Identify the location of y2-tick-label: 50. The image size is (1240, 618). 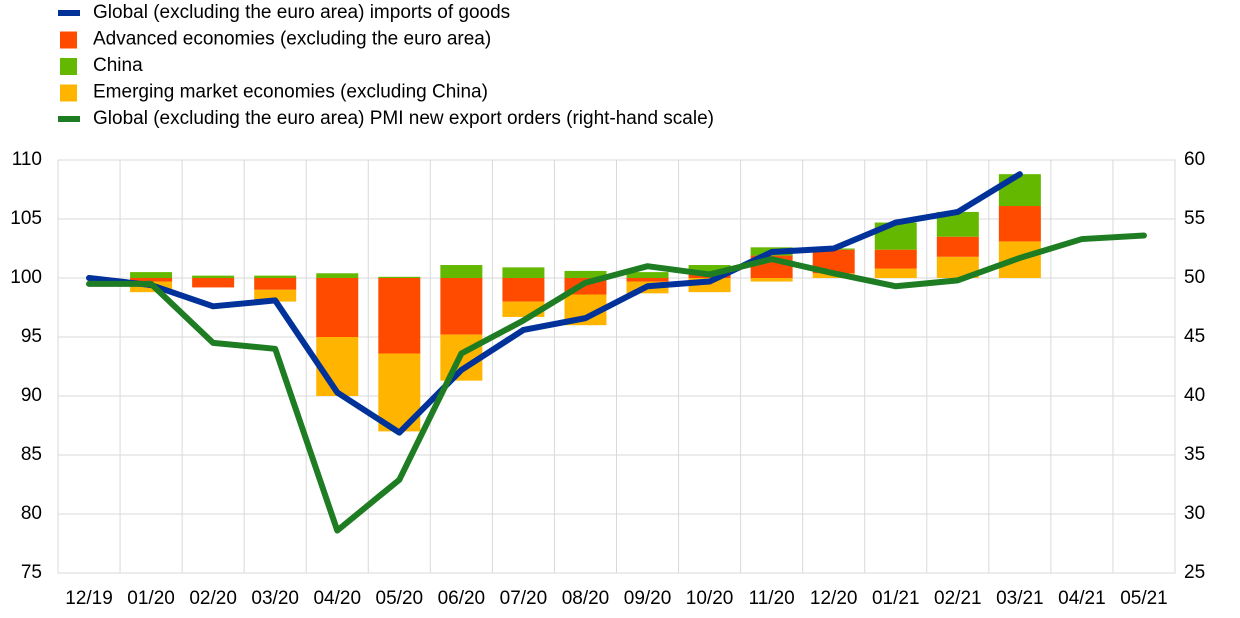
(1194, 277).